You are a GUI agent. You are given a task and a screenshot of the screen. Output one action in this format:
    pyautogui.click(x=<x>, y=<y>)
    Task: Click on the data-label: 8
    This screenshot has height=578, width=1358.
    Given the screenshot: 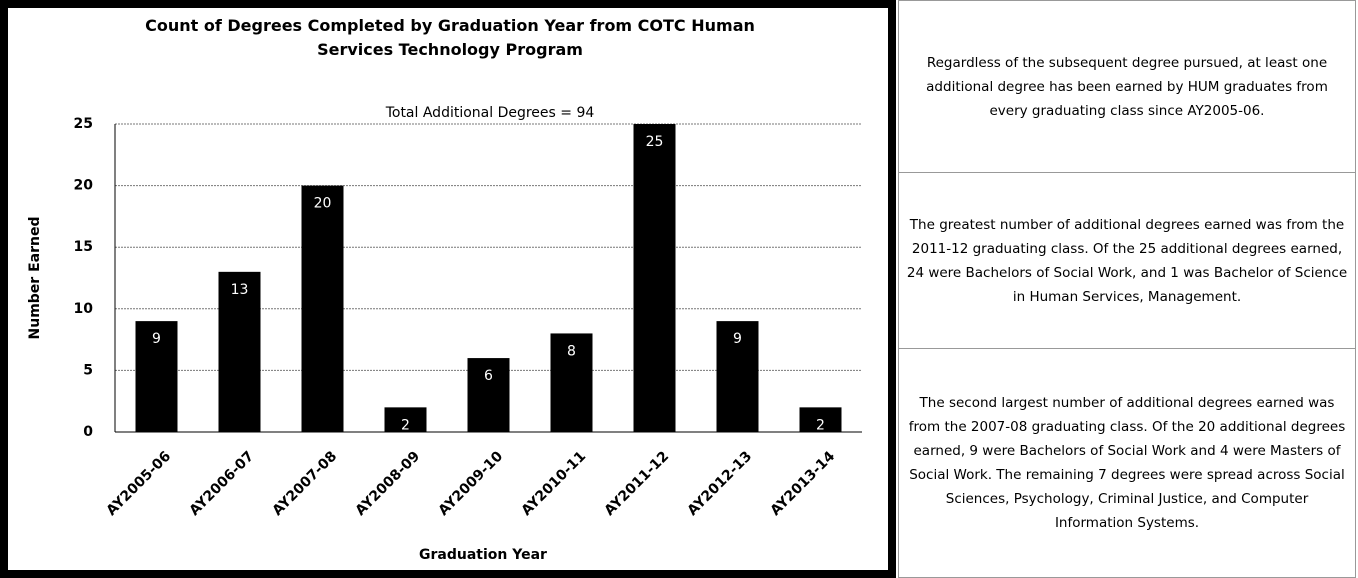 What is the action you would take?
    pyautogui.click(x=571, y=351)
    